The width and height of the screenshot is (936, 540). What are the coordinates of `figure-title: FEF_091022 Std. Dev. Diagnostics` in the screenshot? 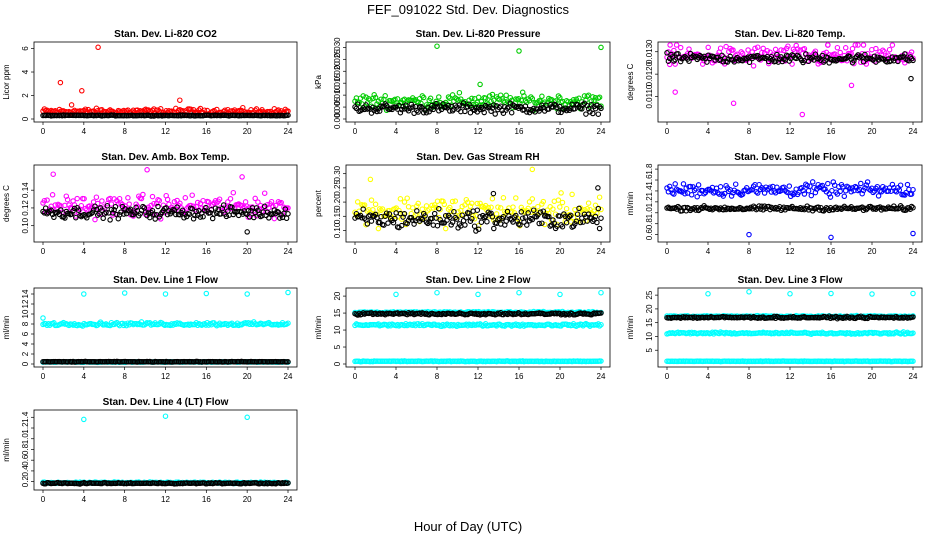 It's located at (468, 9).